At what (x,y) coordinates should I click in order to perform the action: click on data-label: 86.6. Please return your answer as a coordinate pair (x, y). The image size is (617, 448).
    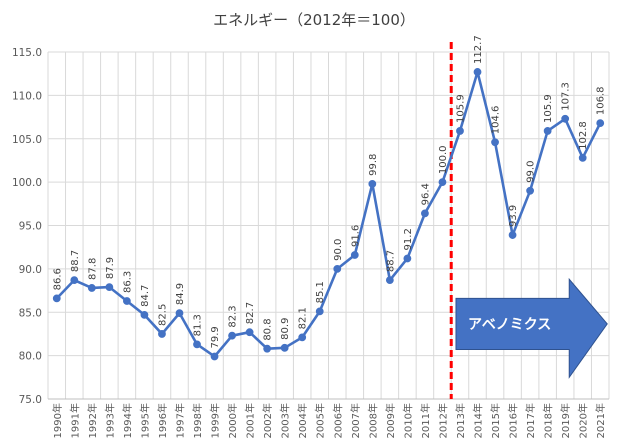
    Looking at the image, I should click on (57, 279).